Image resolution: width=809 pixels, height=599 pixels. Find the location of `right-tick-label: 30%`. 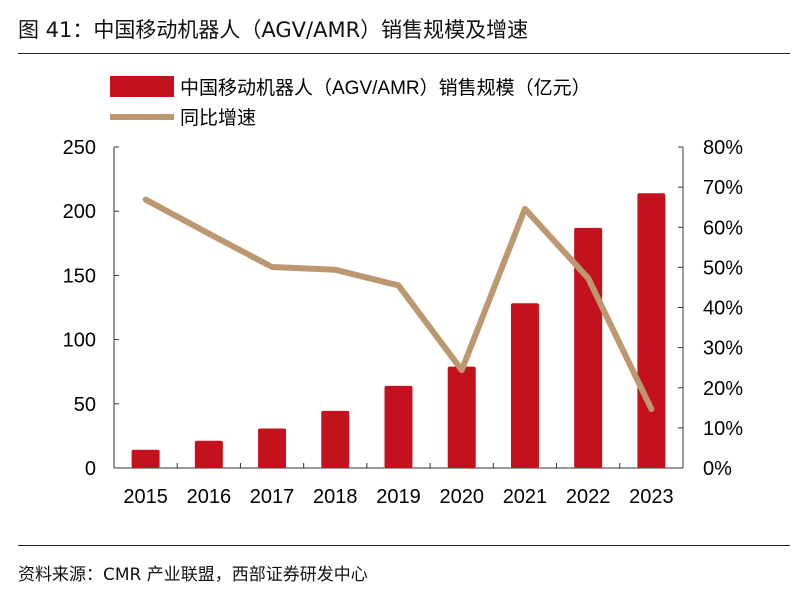

right-tick-label: 30% is located at coordinates (723, 349).